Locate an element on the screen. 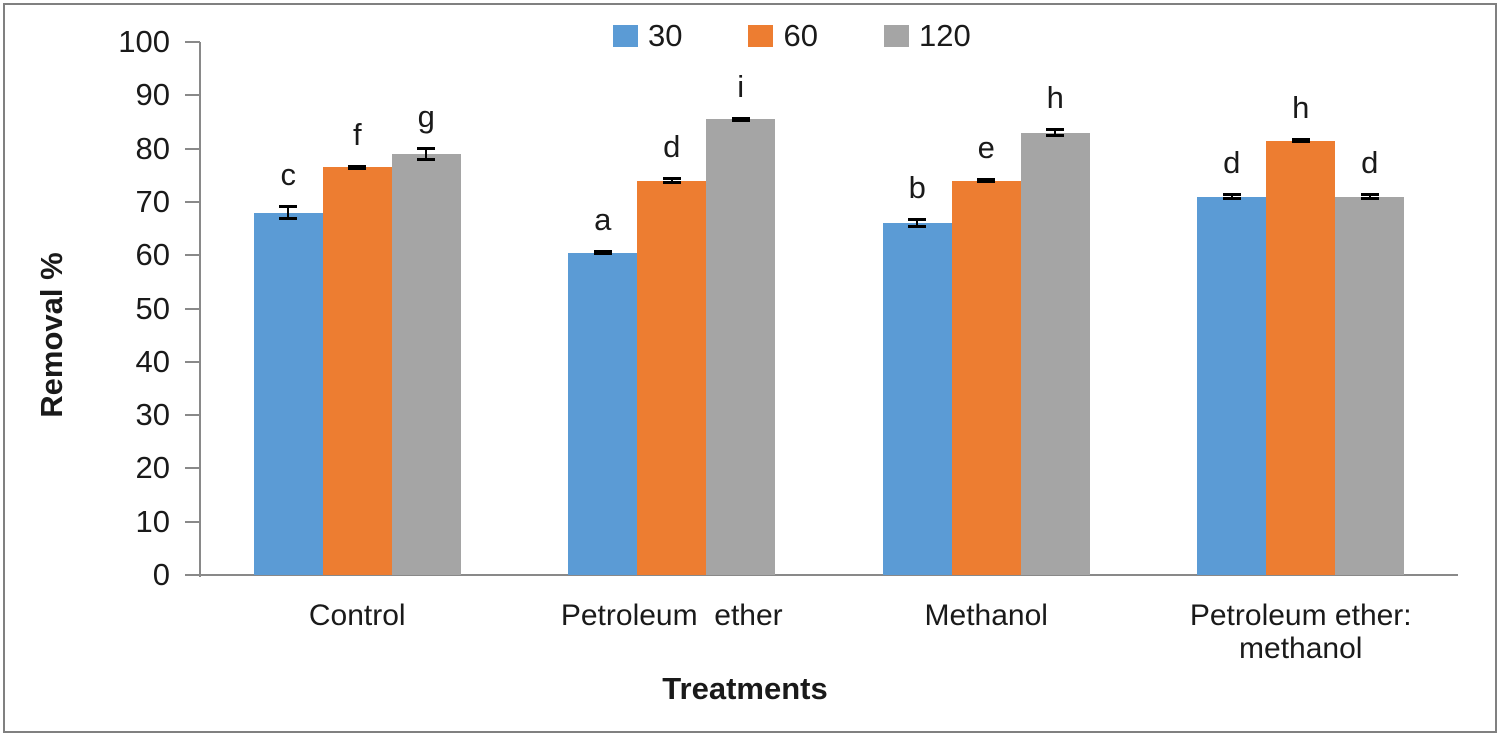  x-axis-title: Treatments is located at coordinates (745, 688).